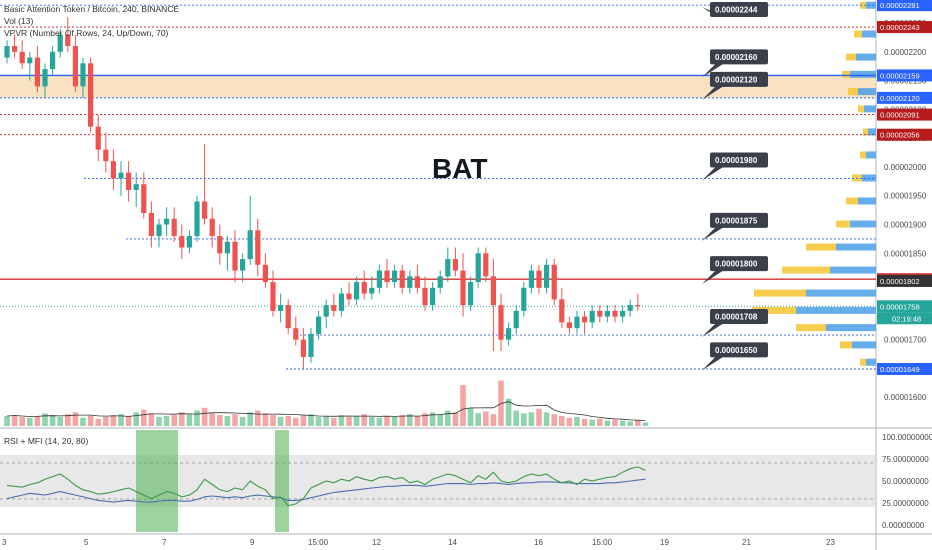  I want to click on volume-ma-line, so click(326, 411).